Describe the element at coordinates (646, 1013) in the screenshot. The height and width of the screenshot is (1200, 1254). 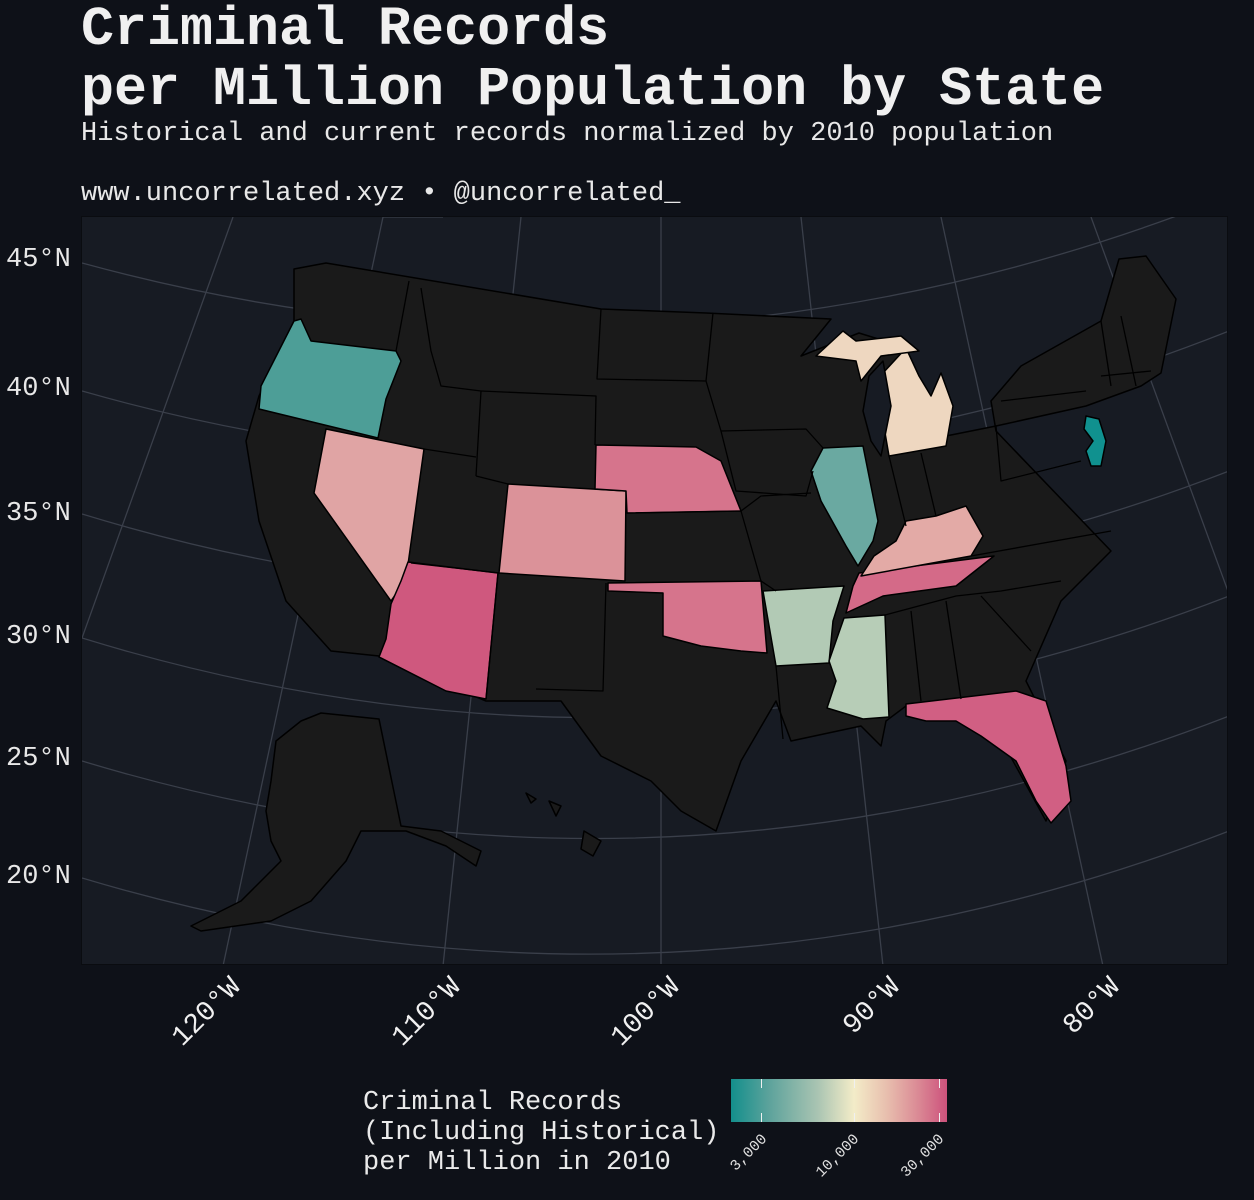
I see `x-tick-100w: 100°W` at that location.